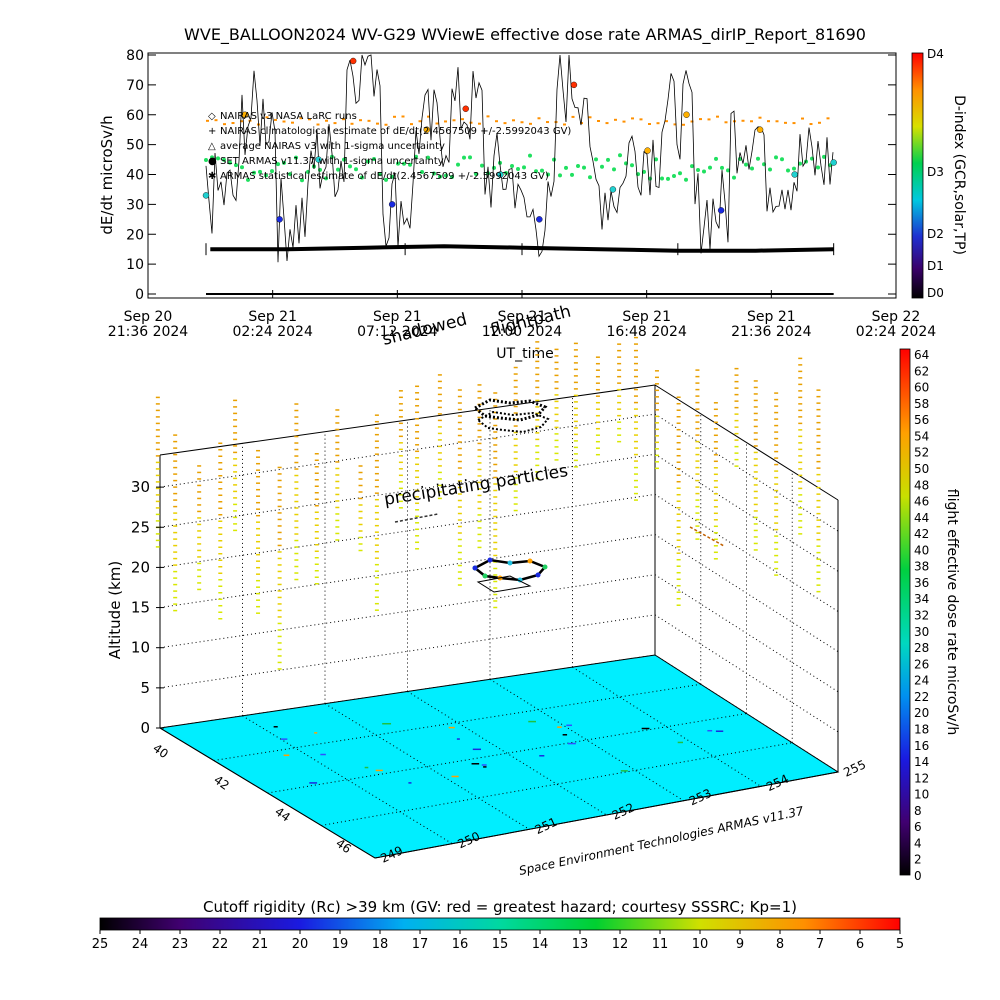  What do you see at coordinates (921, 583) in the screenshot?
I see `dose-tick-label: 36` at bounding box center [921, 583].